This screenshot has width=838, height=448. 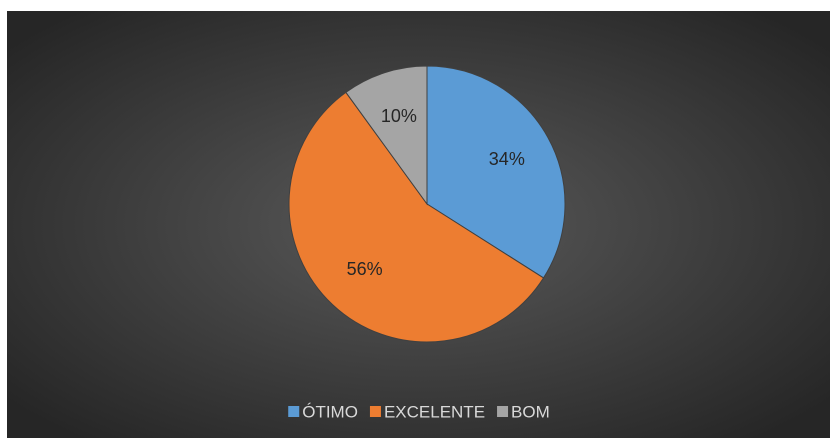 I want to click on legend-label: ÓTIMO, so click(x=330, y=411).